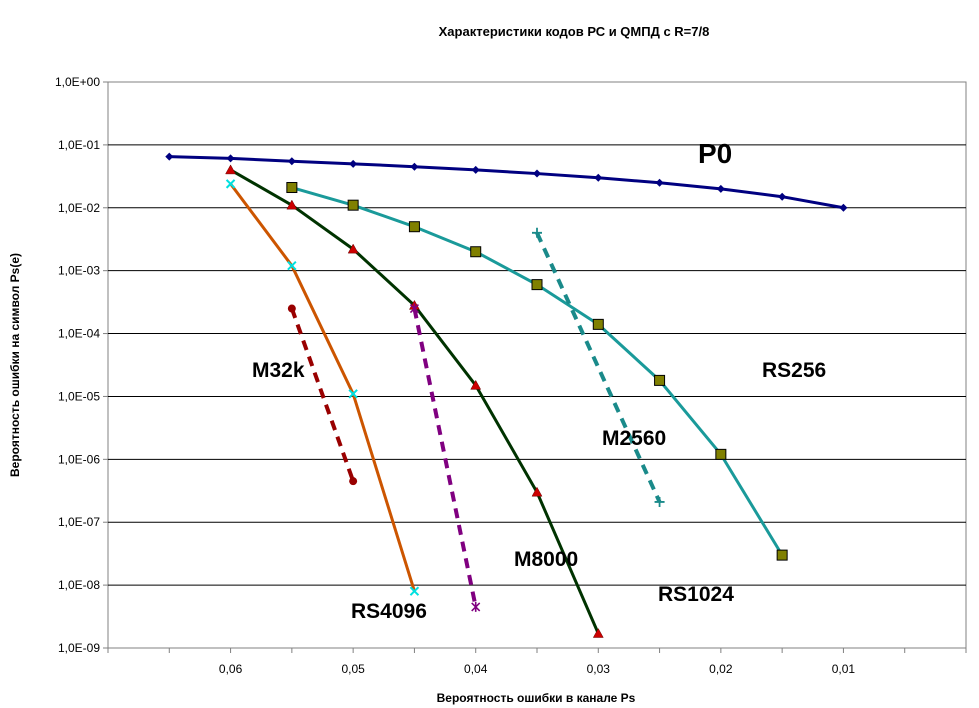 This screenshot has width=979, height=708. What do you see at coordinates (794, 370) in the screenshot?
I see `series-label-rs256: RS256` at bounding box center [794, 370].